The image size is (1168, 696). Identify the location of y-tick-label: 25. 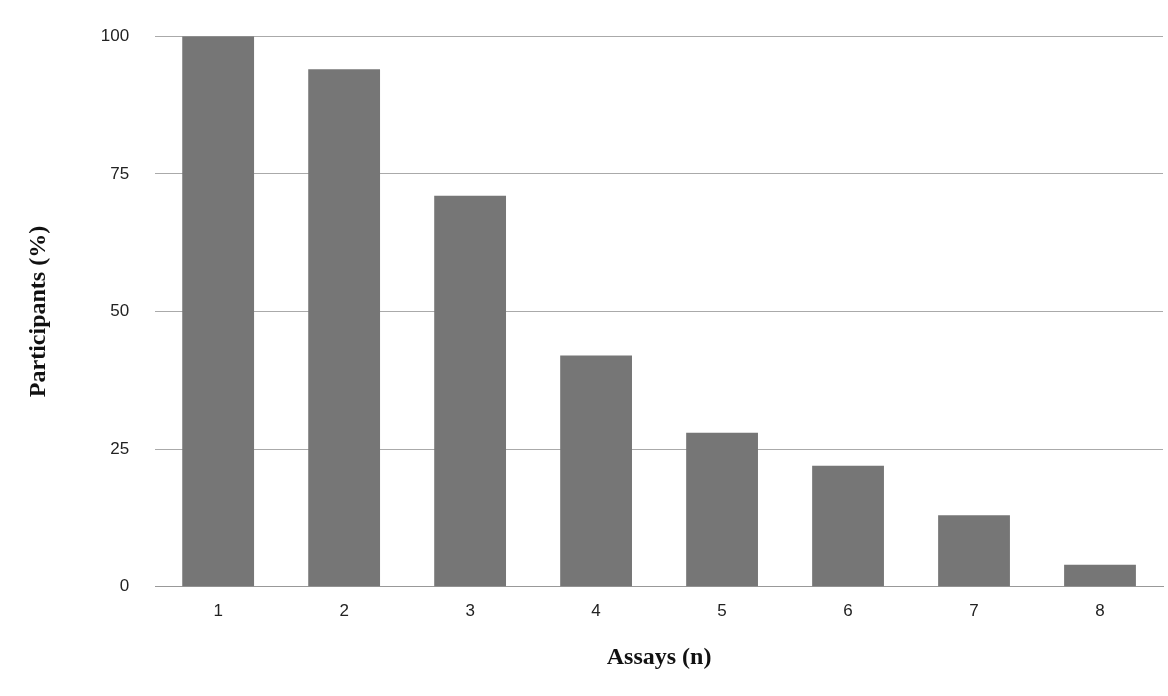
(120, 448).